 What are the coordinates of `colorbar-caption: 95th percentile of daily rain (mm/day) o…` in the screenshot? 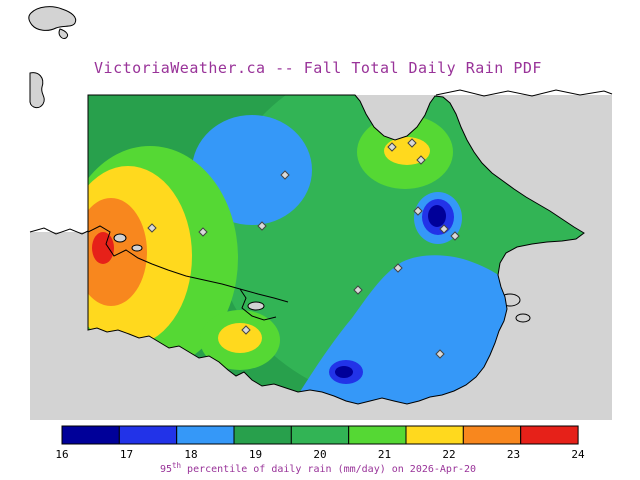 It's located at (318, 468).